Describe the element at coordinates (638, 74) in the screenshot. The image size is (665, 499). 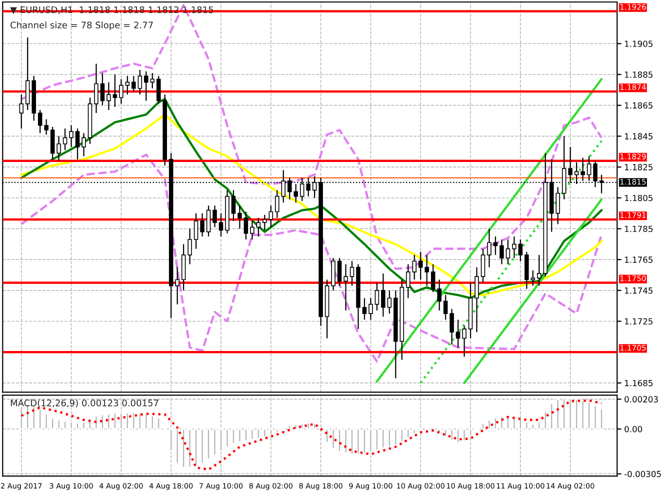
I see `y-tick-label: 1.1885` at that location.